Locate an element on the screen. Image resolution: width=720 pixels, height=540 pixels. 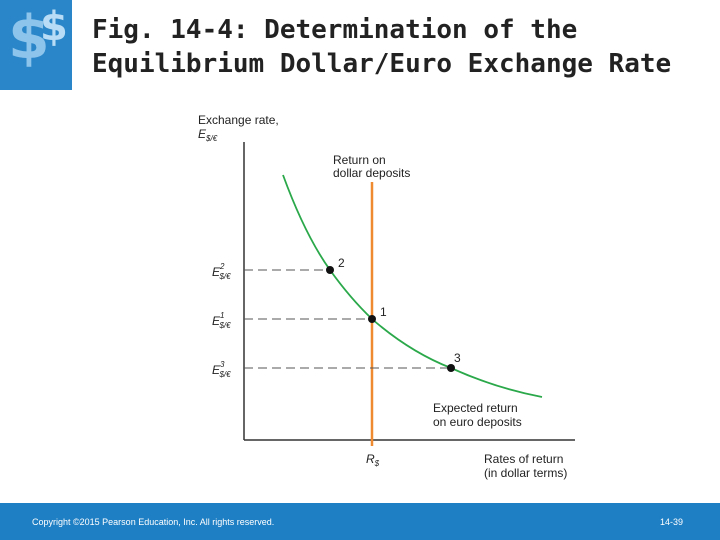
rate-label: R$ is located at coordinates (373, 460).